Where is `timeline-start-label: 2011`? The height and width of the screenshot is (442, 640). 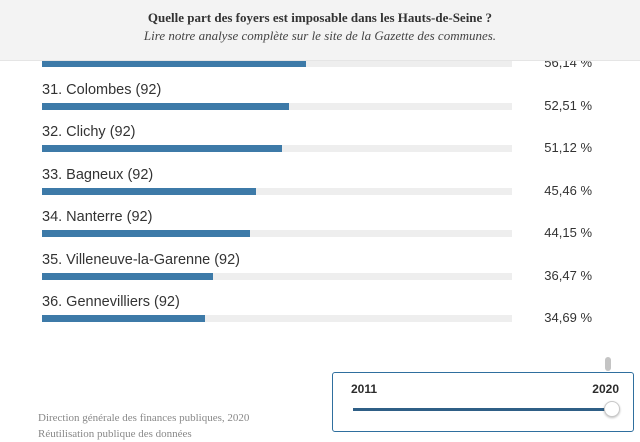 timeline-start-label: 2011 is located at coordinates (364, 389).